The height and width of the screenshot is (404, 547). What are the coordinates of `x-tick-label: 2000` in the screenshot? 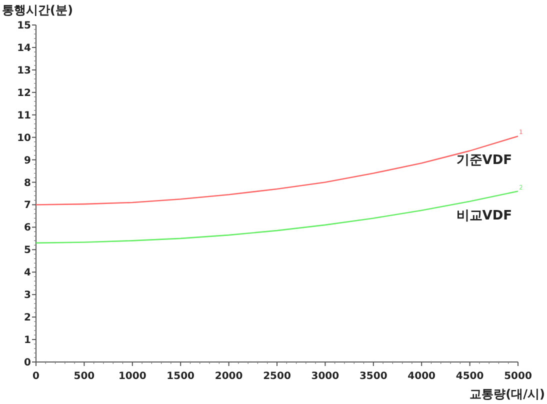 It's located at (228, 376).